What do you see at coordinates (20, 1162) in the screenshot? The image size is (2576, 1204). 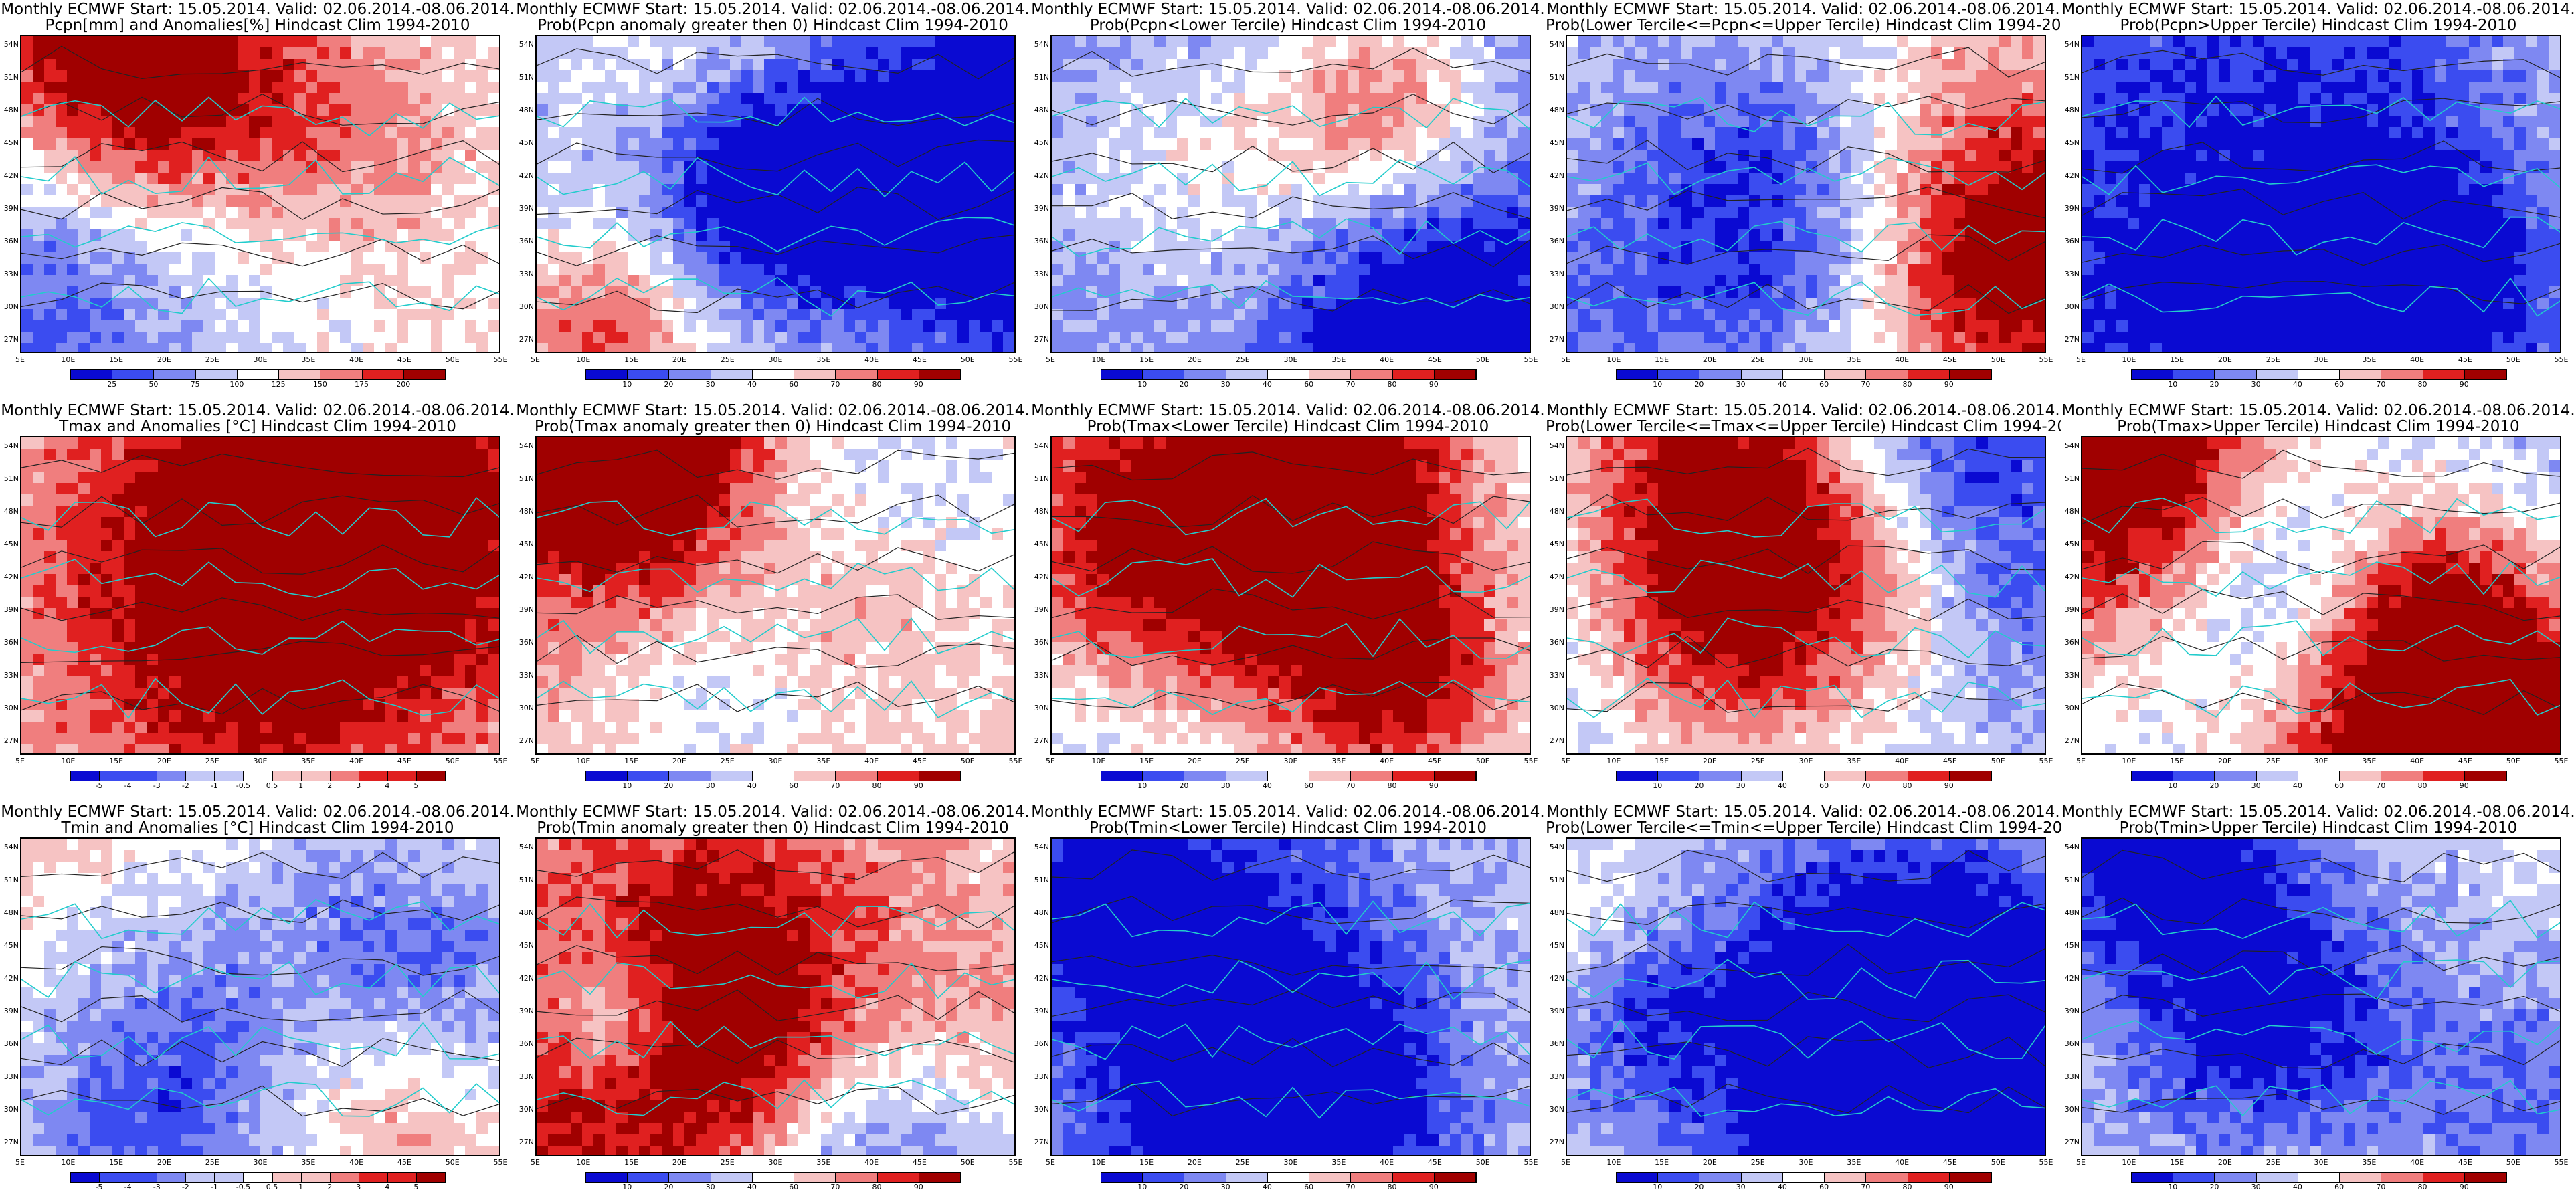 I see `longitude-label: 5E` at bounding box center [20, 1162].